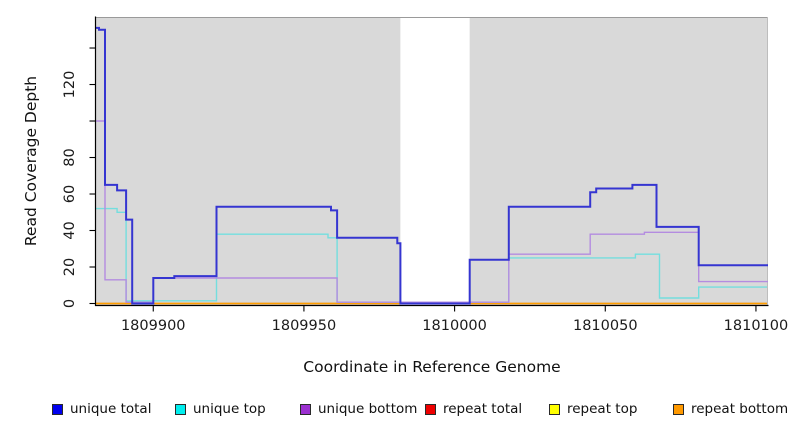  What do you see at coordinates (483, 409) in the screenshot?
I see `legend-label-repeat-total: repeat total` at bounding box center [483, 409].